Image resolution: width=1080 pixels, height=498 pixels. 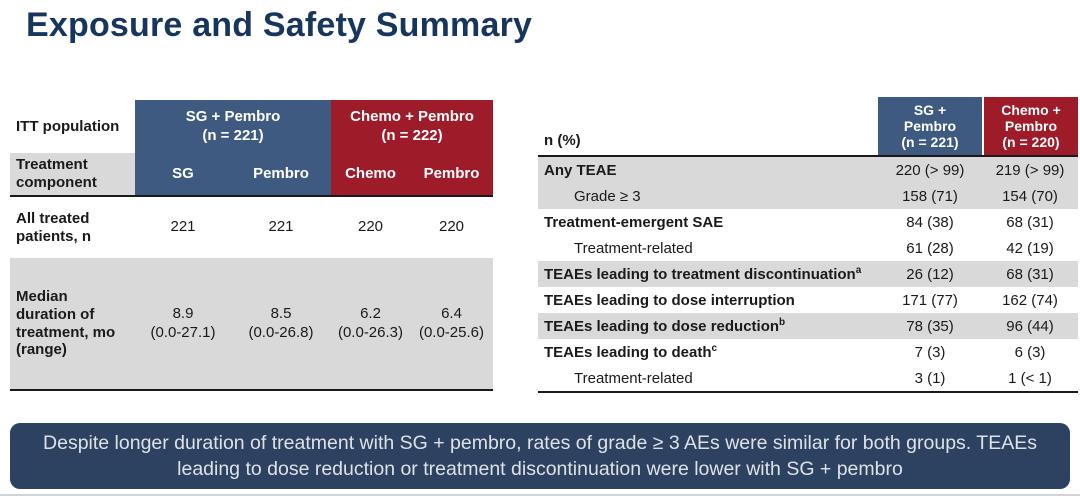 I want to click on itt-population-label: ITT population, so click(x=68, y=126).